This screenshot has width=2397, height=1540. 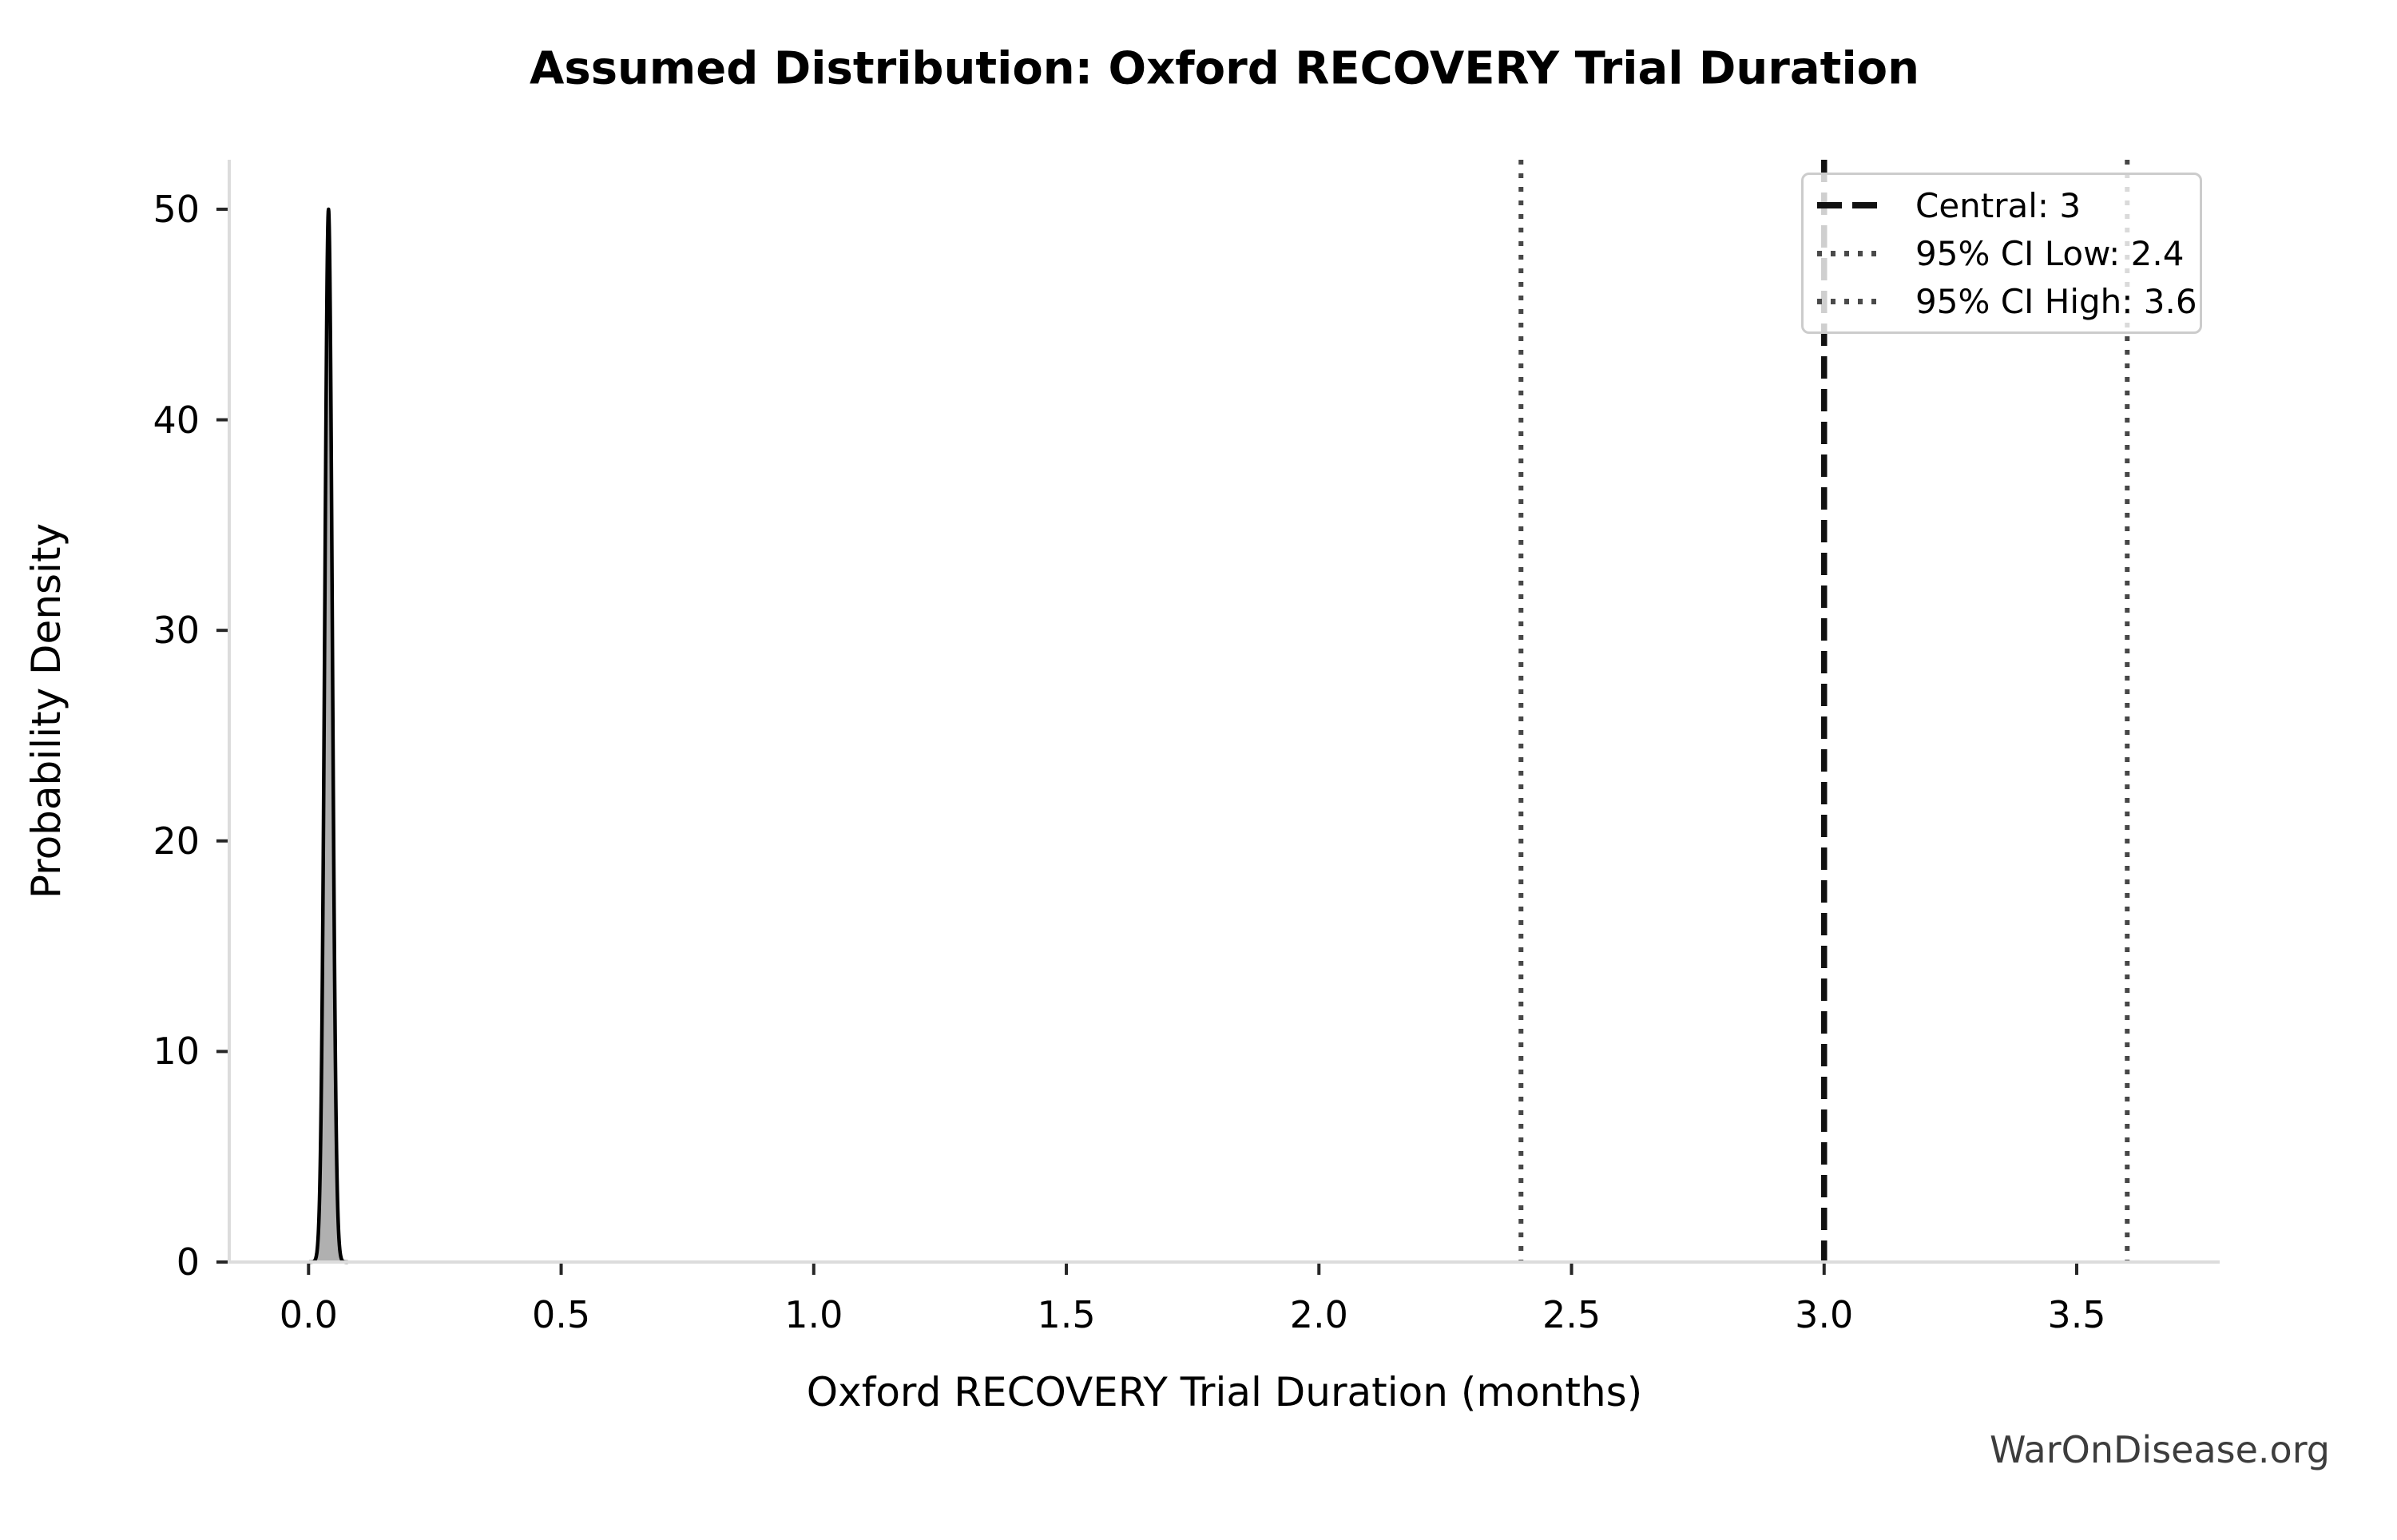 I want to click on y-tick-label: 40, so click(x=176, y=420).